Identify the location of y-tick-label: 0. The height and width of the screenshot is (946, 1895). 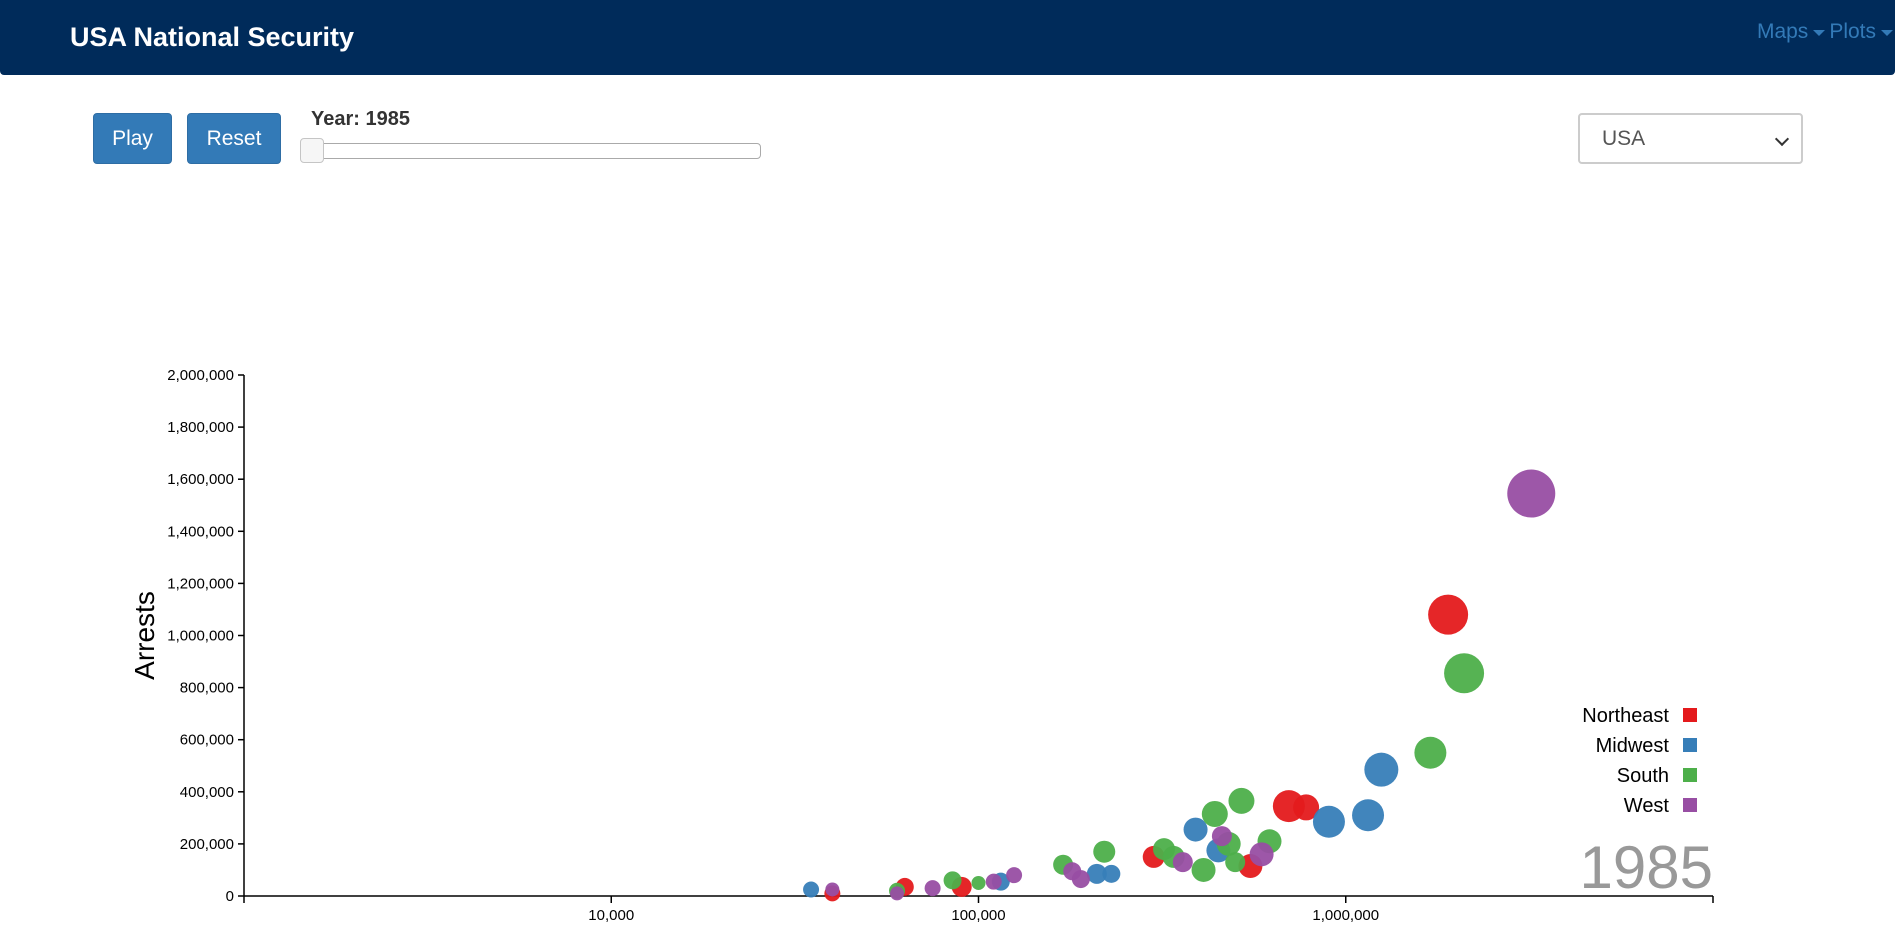
(230, 896).